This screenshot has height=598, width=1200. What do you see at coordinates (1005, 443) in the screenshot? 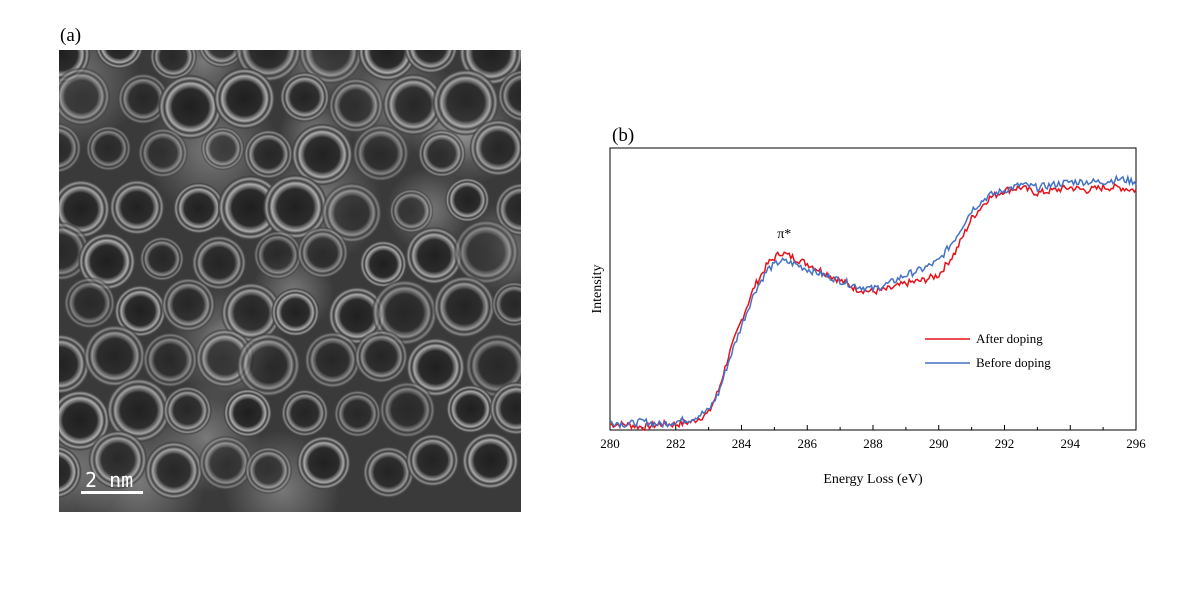
I see `x-tick-label: 292` at bounding box center [1005, 443].